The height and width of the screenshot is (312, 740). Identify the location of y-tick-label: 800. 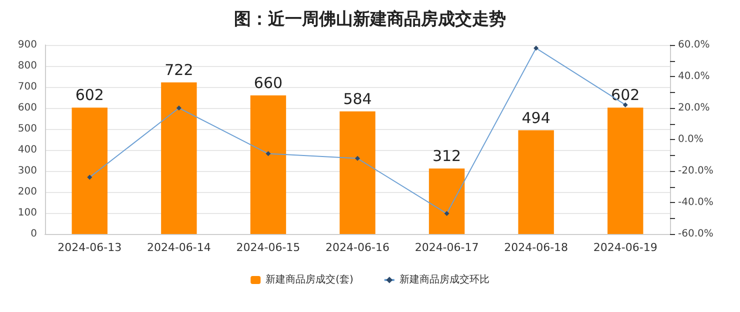
(27, 66).